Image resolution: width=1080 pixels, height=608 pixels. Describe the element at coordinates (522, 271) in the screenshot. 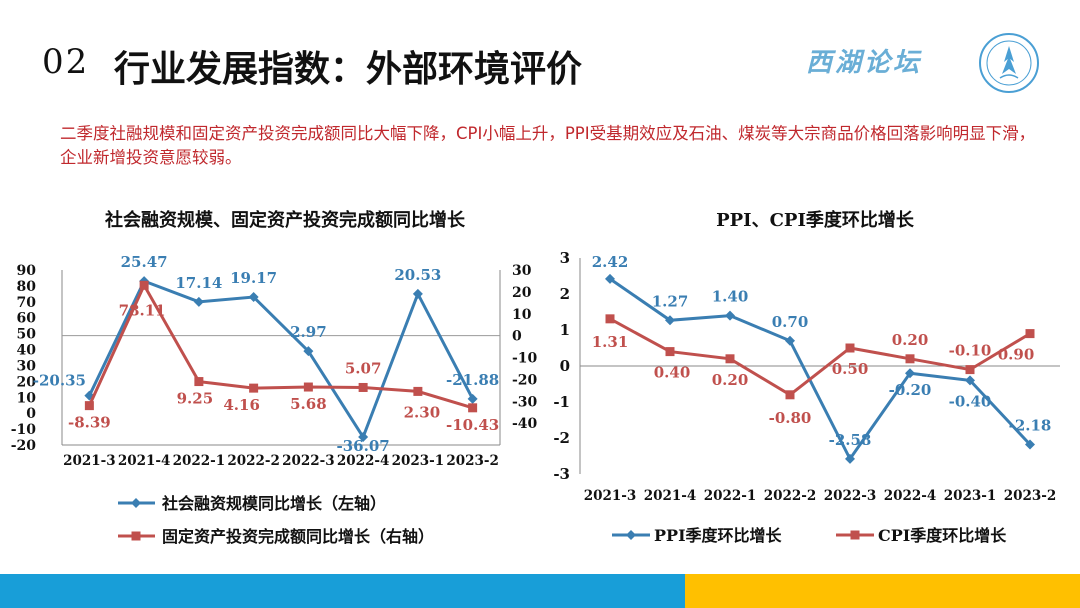

I see `right-axis-tick-label: 30` at that location.